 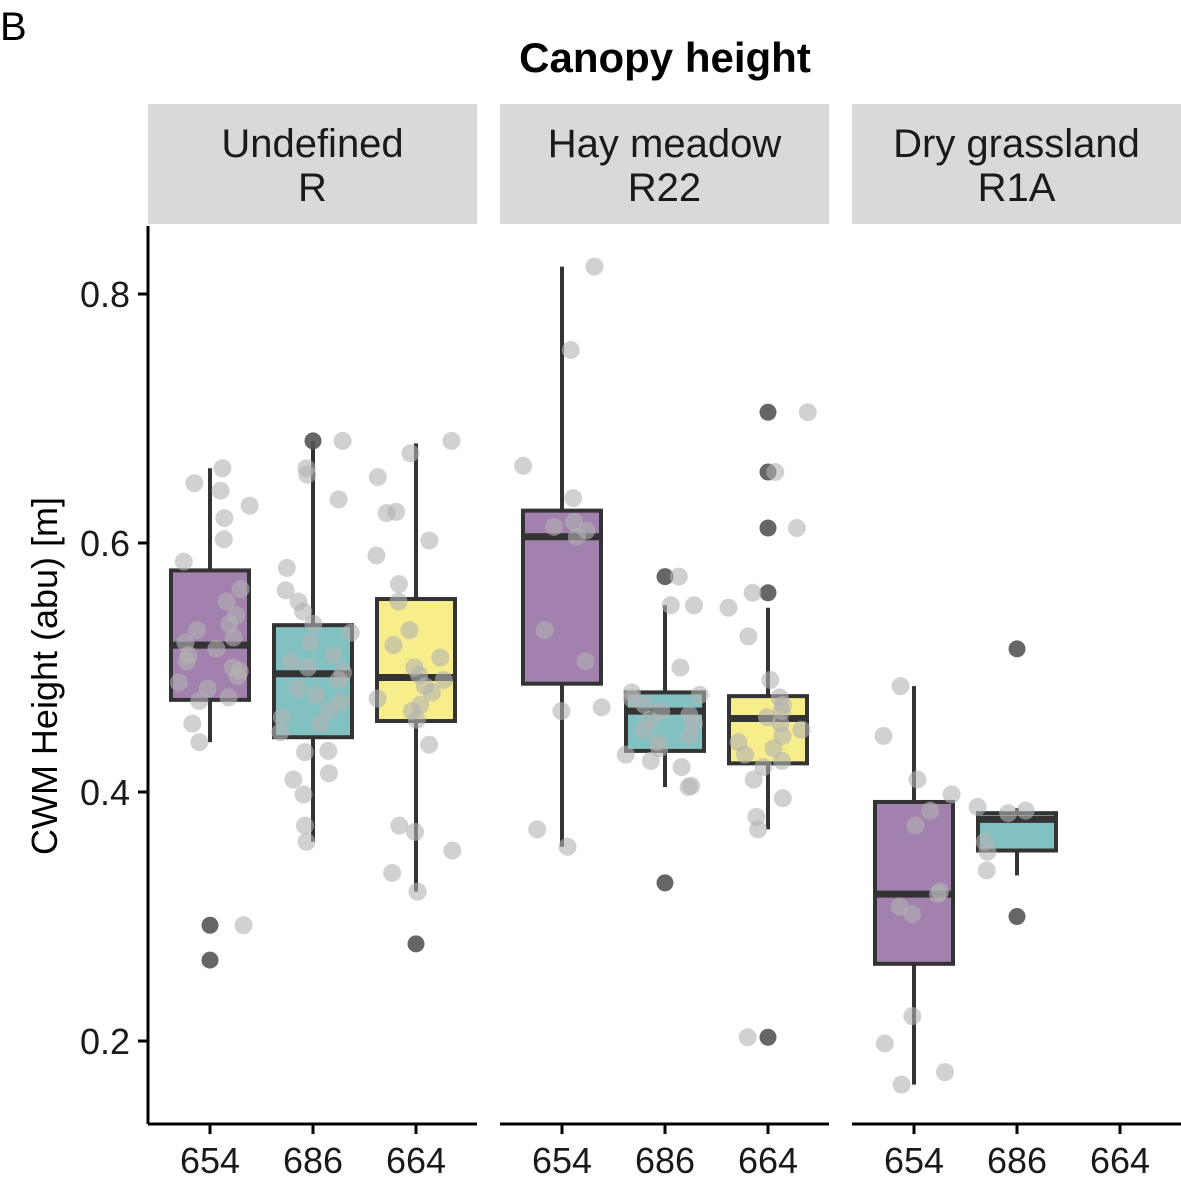 I want to click on y-tick-label: 0.8, so click(x=105, y=294).